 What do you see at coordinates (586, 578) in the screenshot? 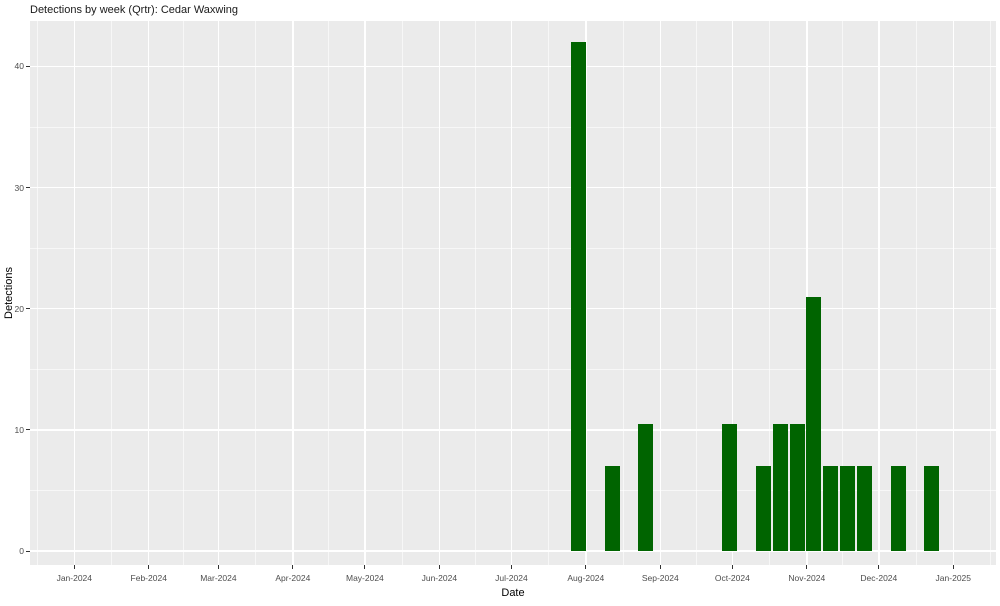
I see `x-tick-label: Aug-2024` at bounding box center [586, 578].